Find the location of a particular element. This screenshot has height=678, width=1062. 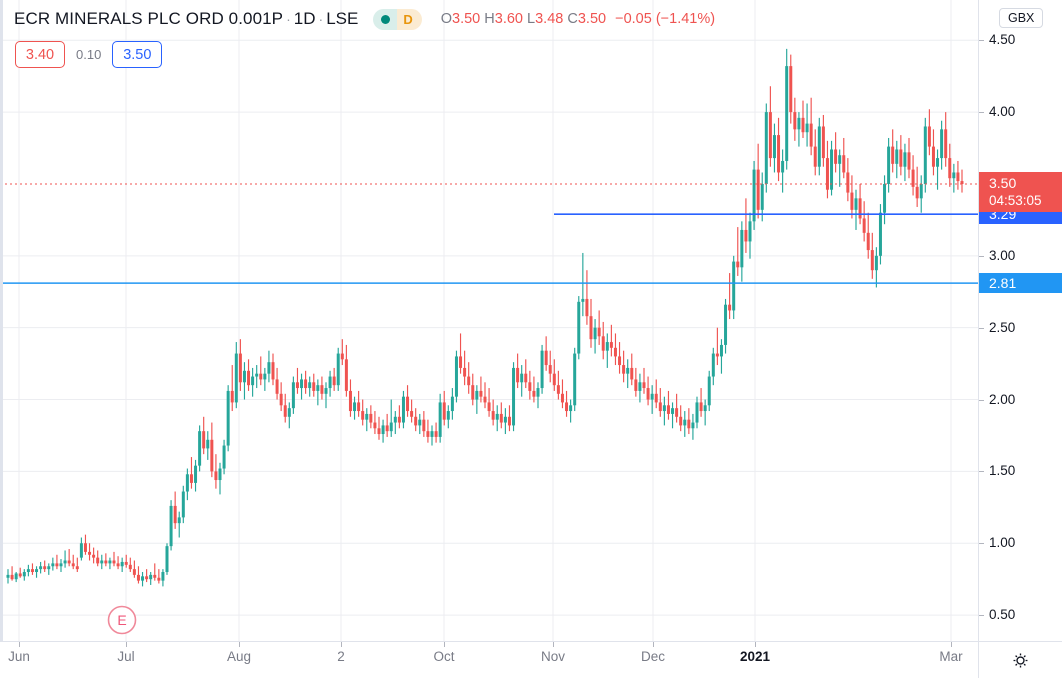

price-tick: 4.50 is located at coordinates (1020, 39).